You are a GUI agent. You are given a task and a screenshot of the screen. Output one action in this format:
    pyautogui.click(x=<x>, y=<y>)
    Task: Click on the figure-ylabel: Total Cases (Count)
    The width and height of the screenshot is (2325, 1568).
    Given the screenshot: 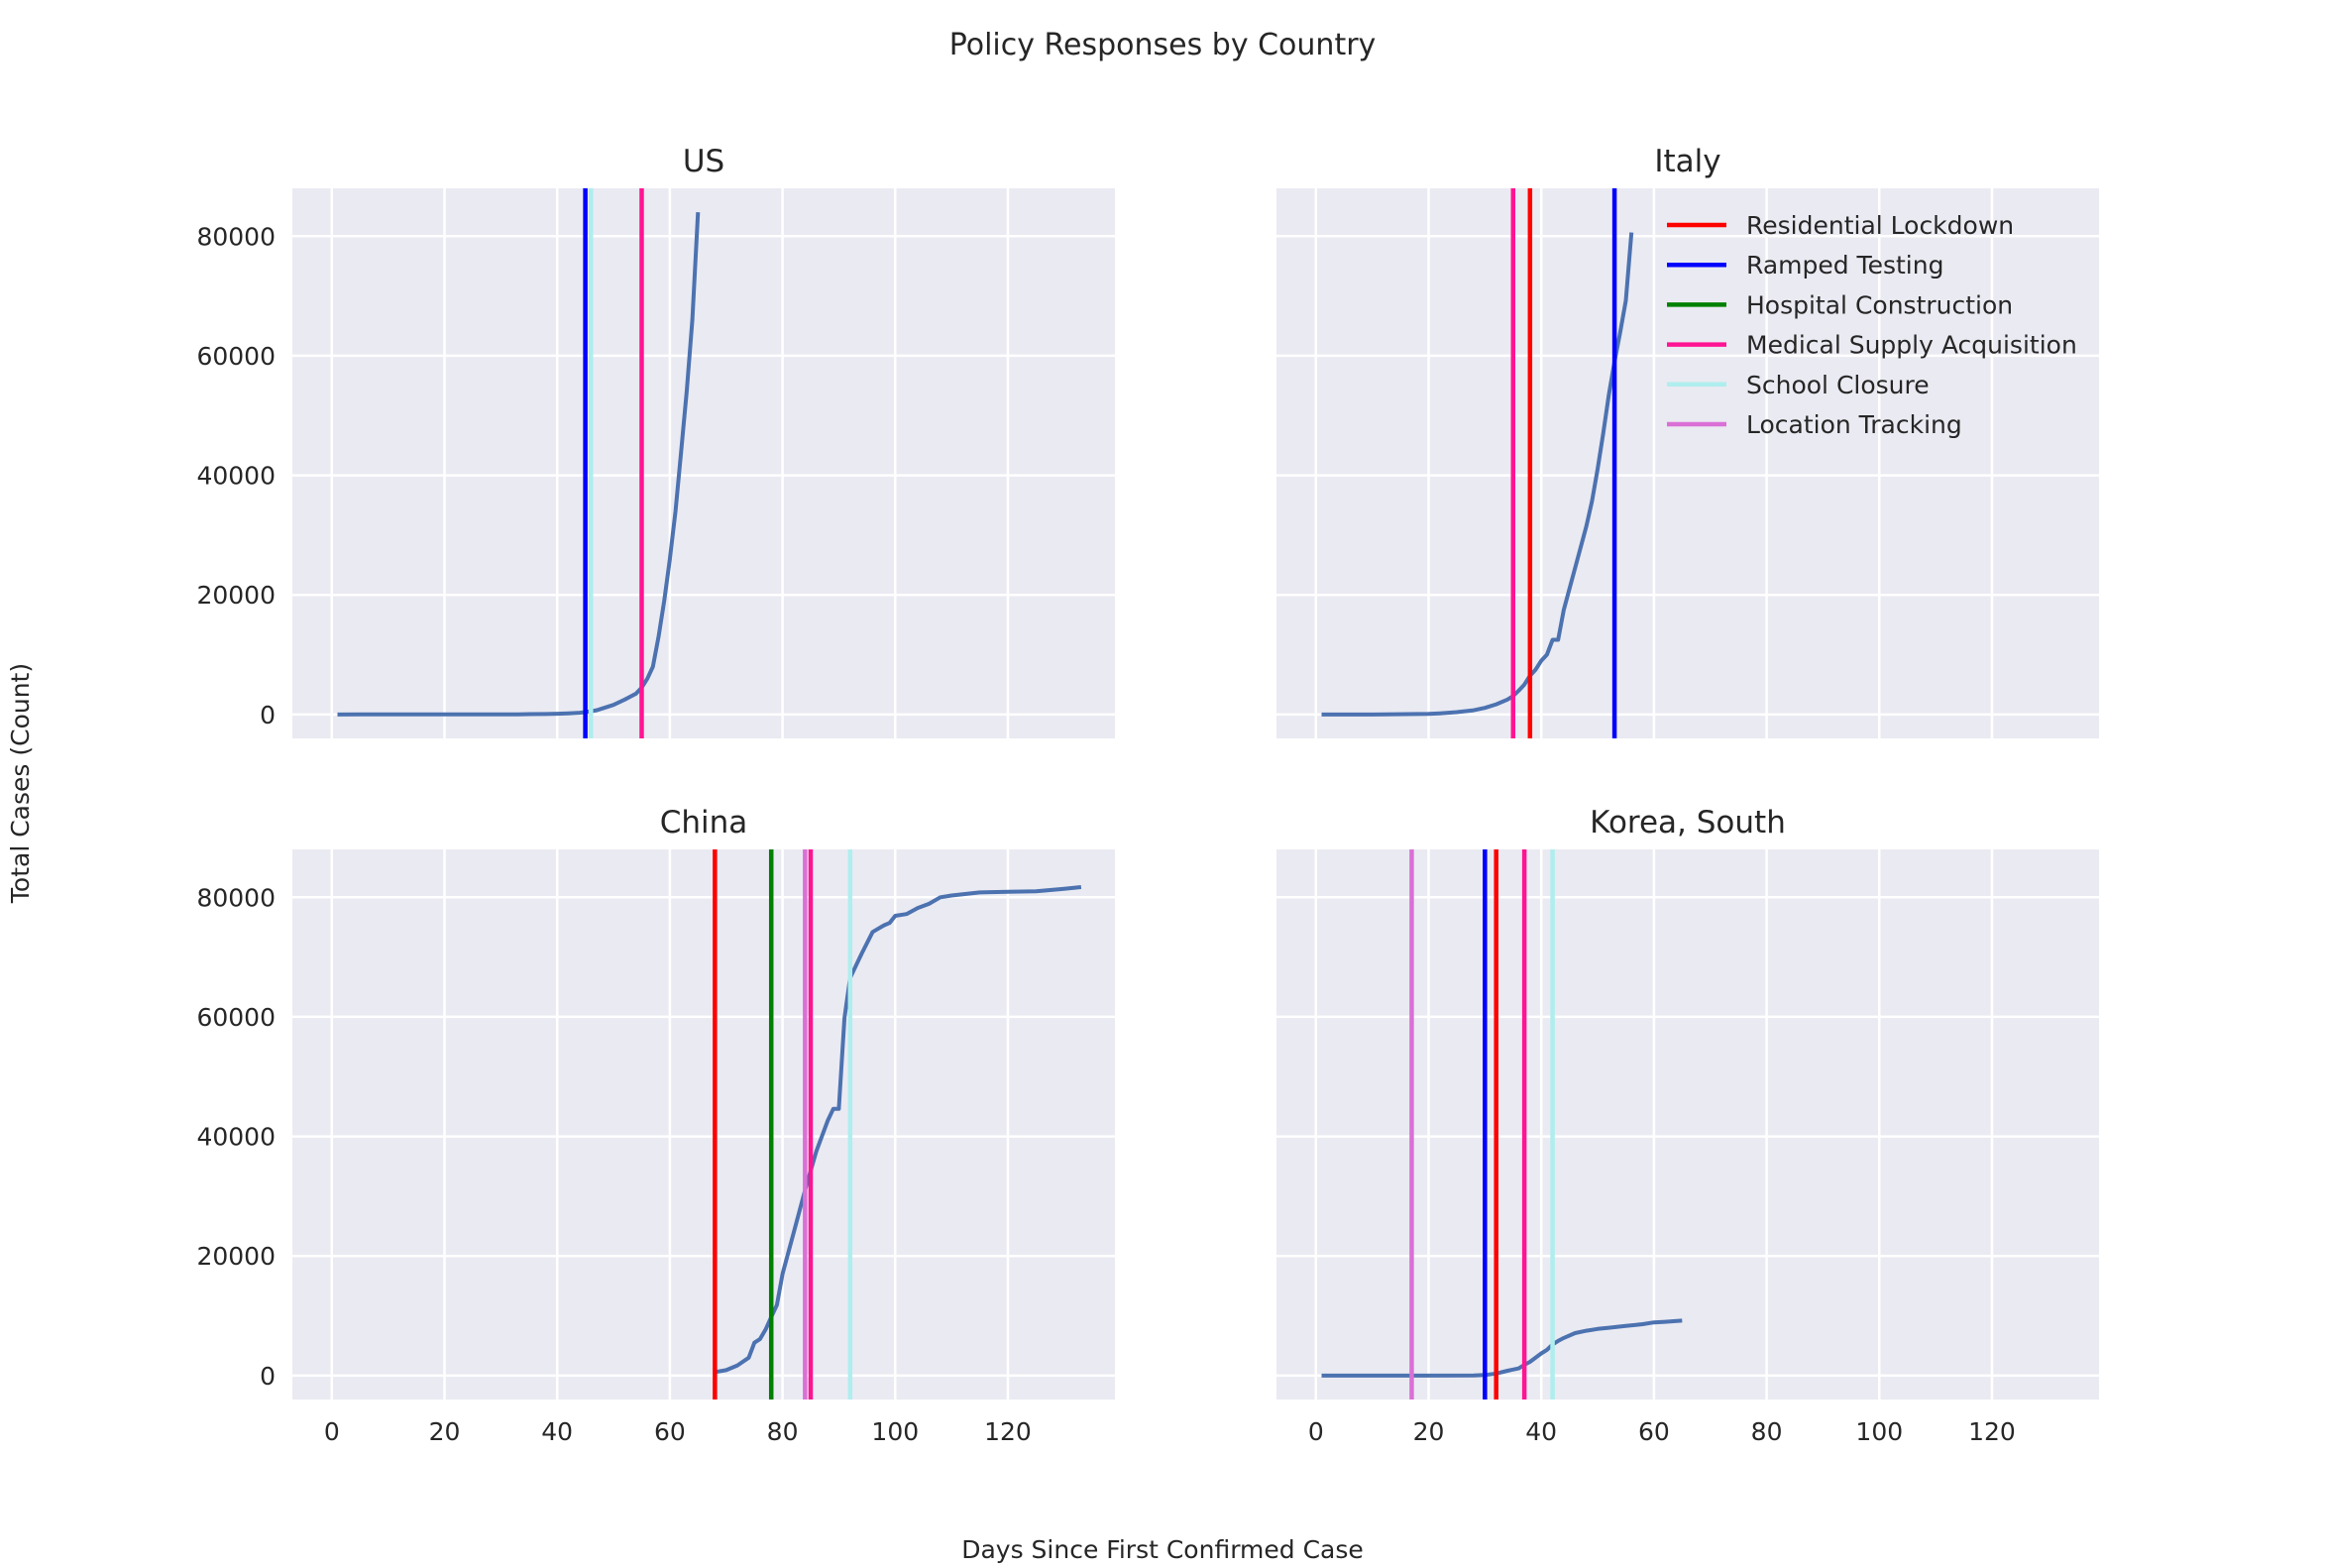 What is the action you would take?
    pyautogui.click(x=20, y=783)
    